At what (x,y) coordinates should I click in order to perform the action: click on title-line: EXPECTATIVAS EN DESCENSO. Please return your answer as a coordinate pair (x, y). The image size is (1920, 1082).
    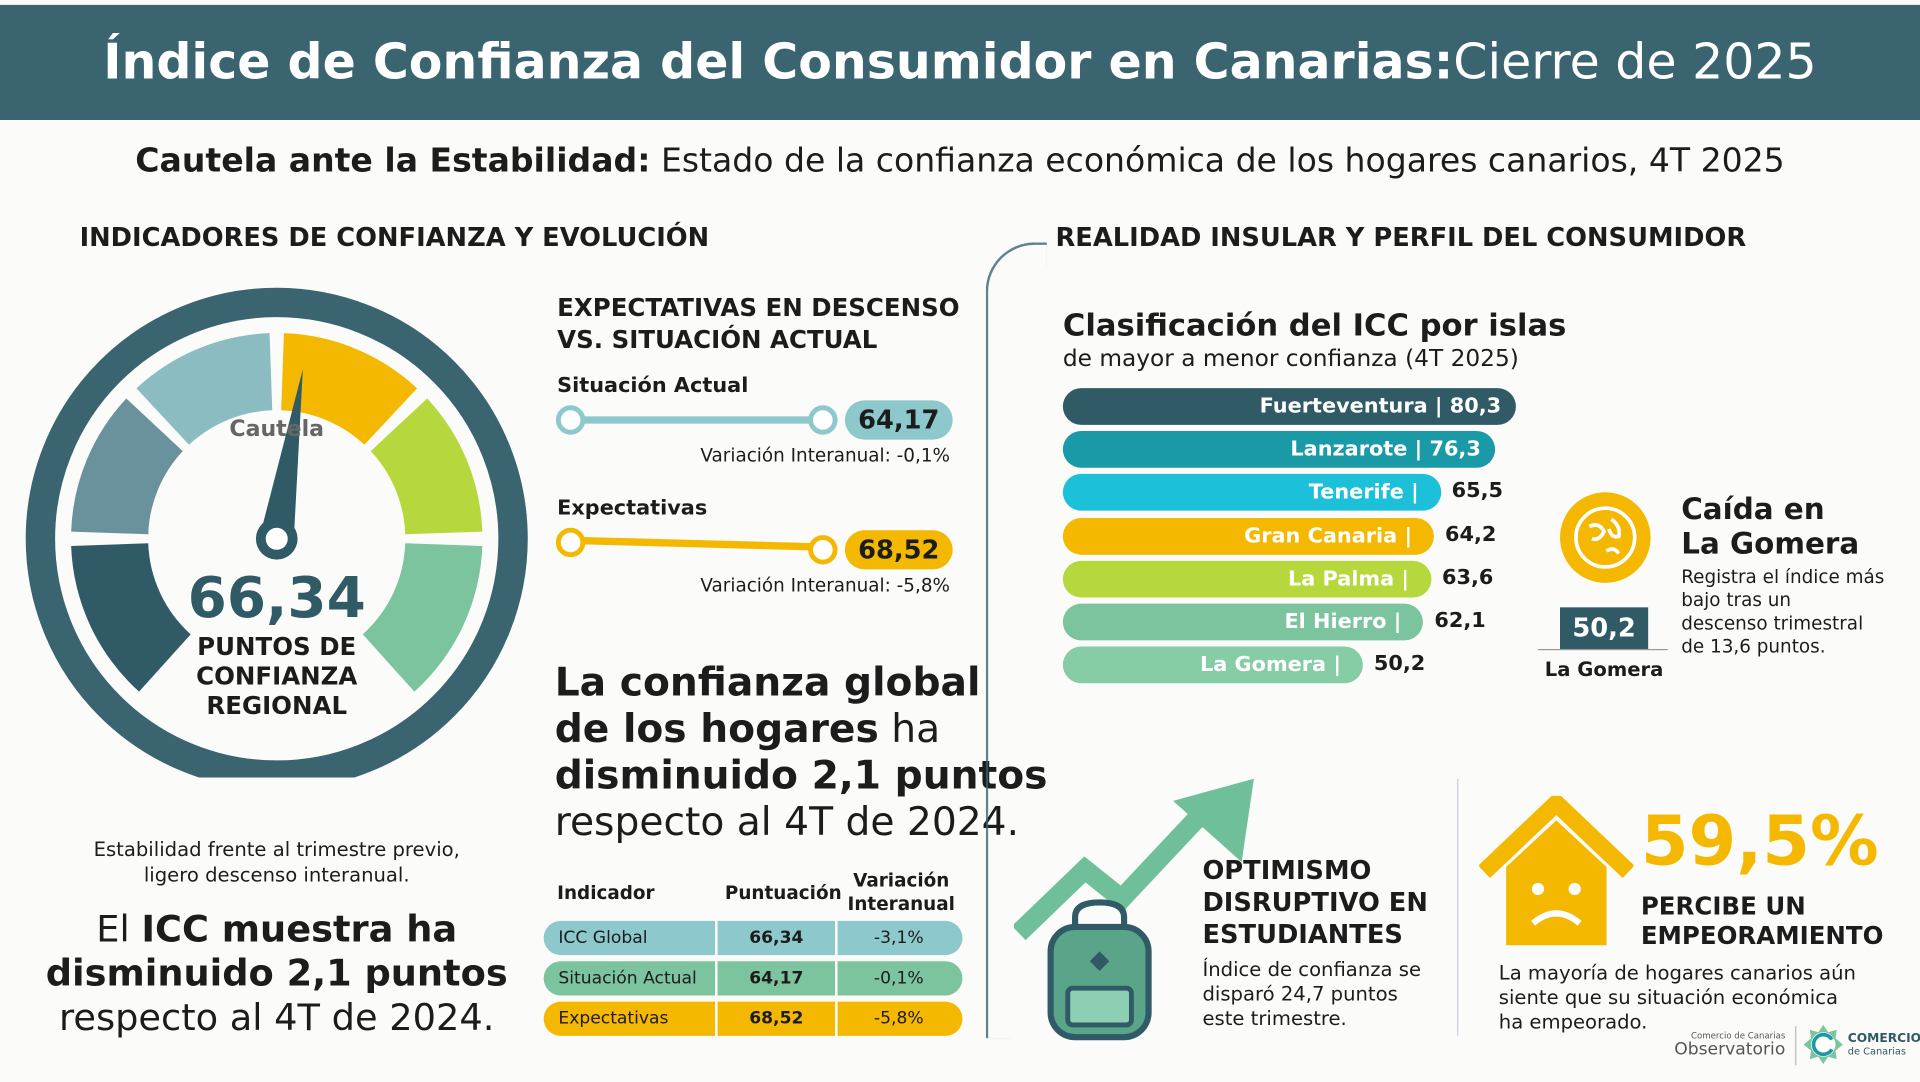
    Looking at the image, I should click on (758, 307).